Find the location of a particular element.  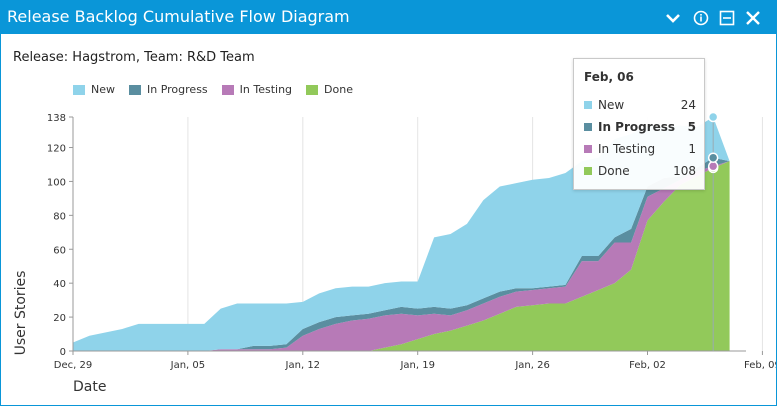

tooltip-value: 108 is located at coordinates (684, 171).